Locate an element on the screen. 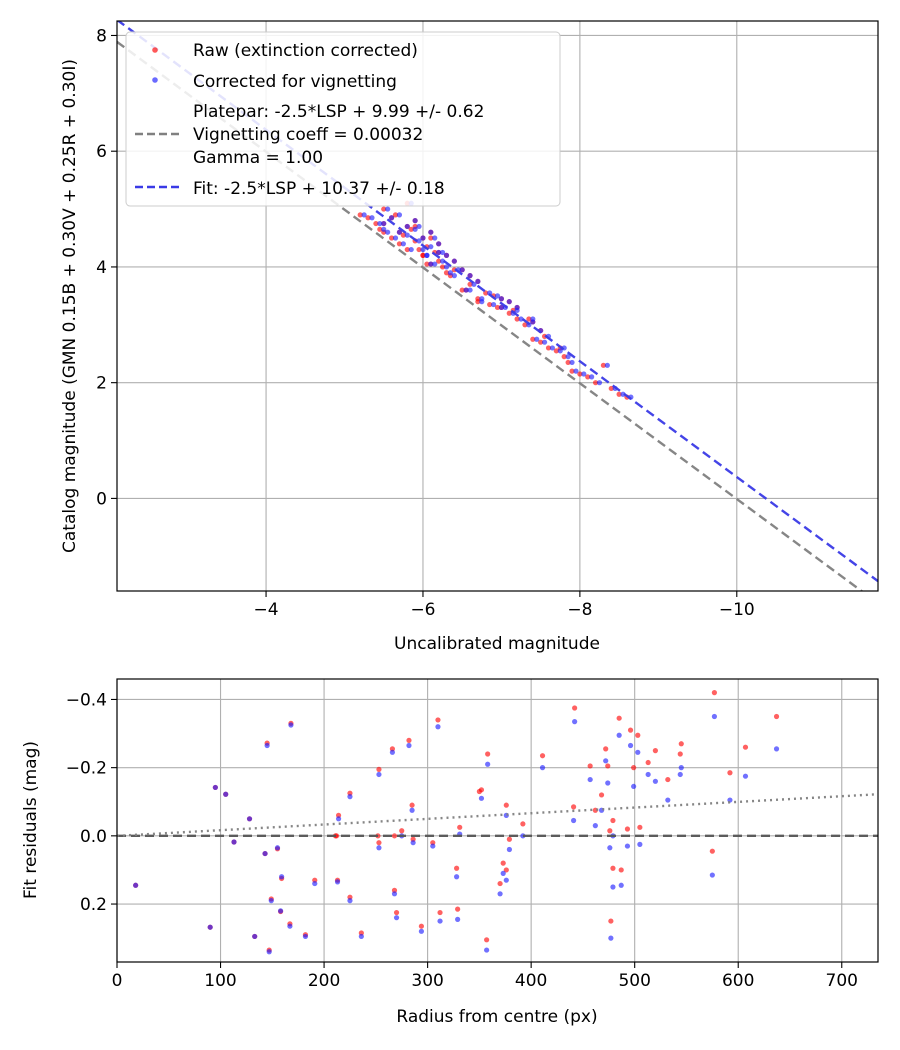 The height and width of the screenshot is (1050, 900). residuals-y-tick-label: −0.4 is located at coordinates (86, 700).